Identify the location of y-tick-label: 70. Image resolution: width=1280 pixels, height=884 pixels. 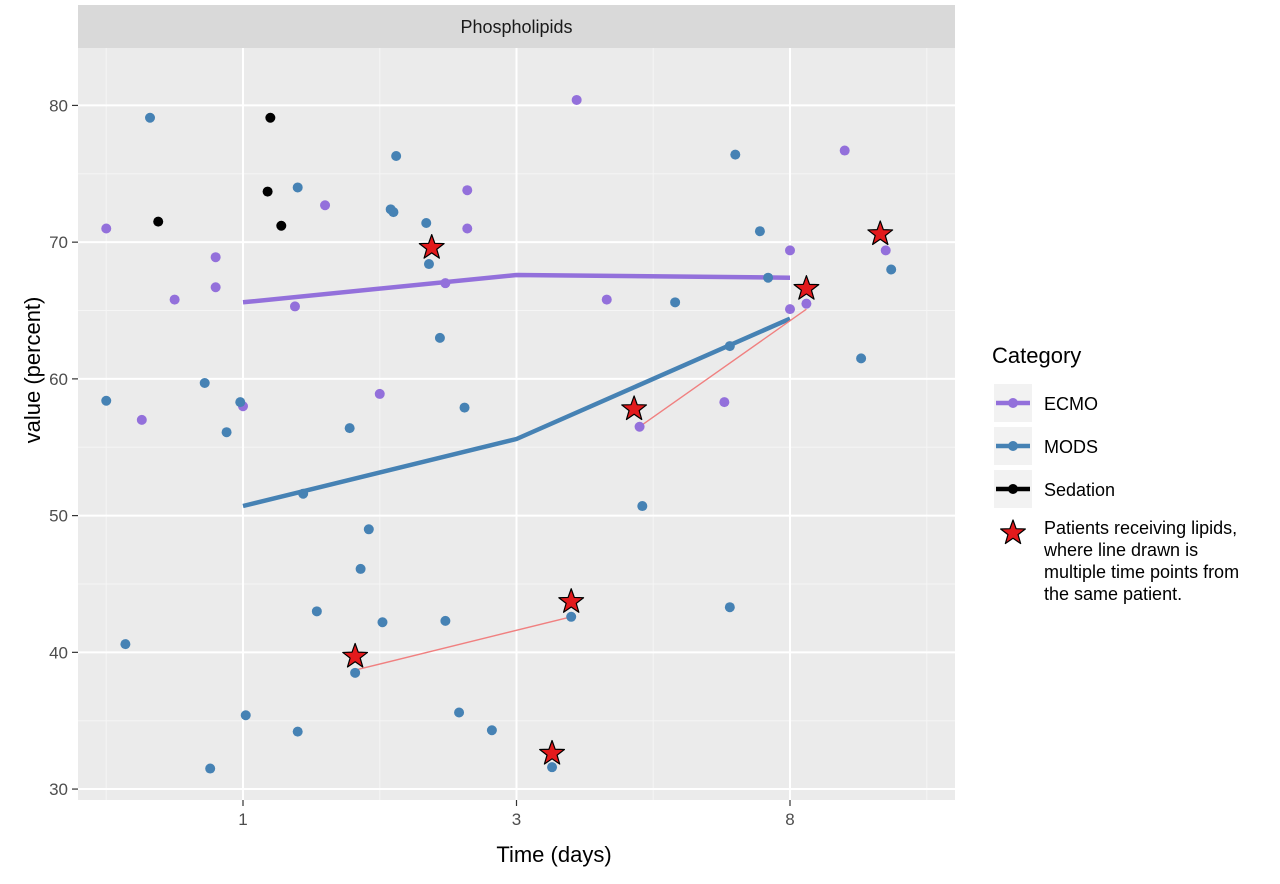
(58, 242).